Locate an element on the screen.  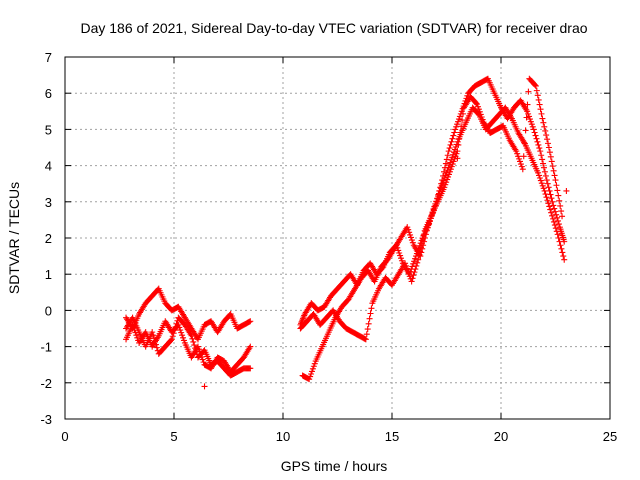
x-tick-labels: 0 5 10 15 20 25 is located at coordinates (339, 436).